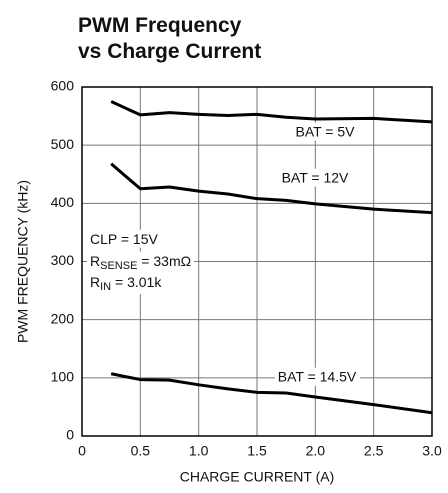 Image resolution: width=448 pixels, height=493 pixels. What do you see at coordinates (432, 451) in the screenshot?
I see `x-tick-label: 3.0` at bounding box center [432, 451].